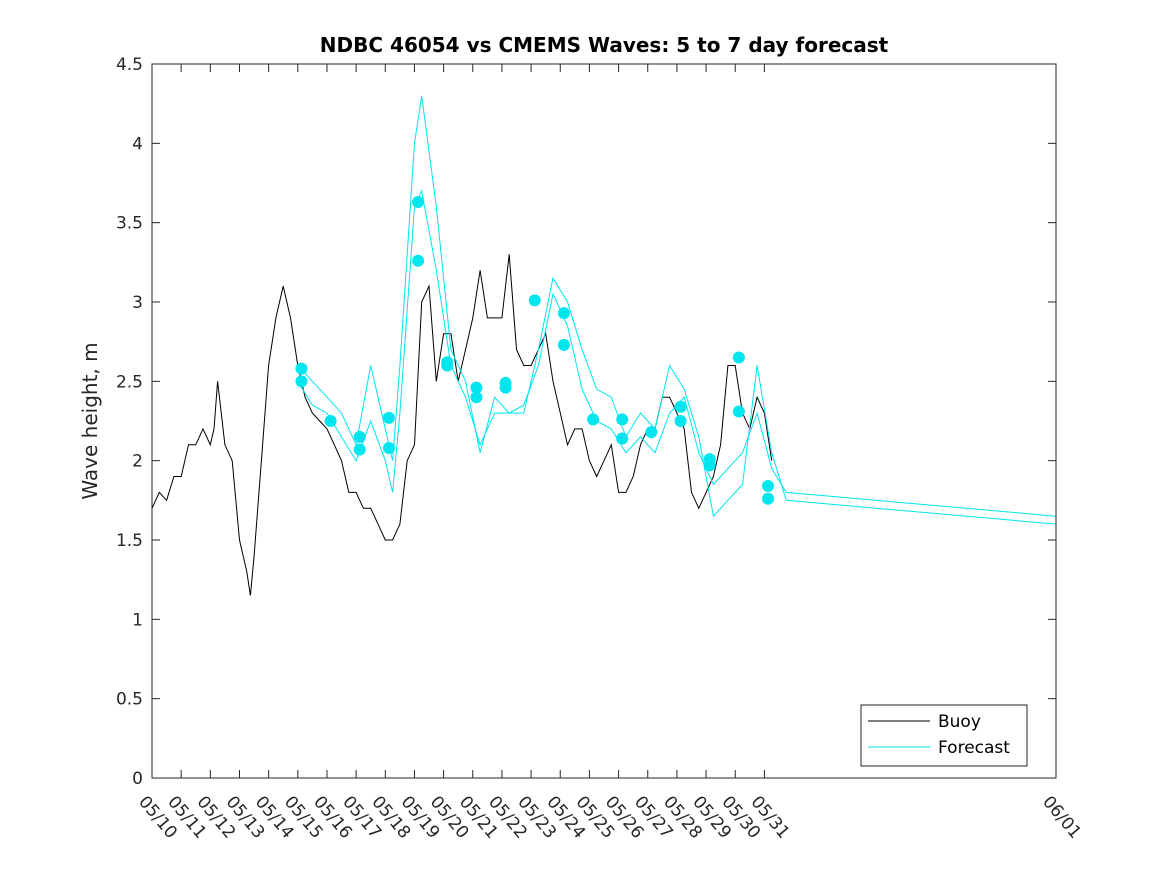 The image size is (1167, 875). Describe the element at coordinates (137, 303) in the screenshot. I see `y-tick-label: 3` at that location.